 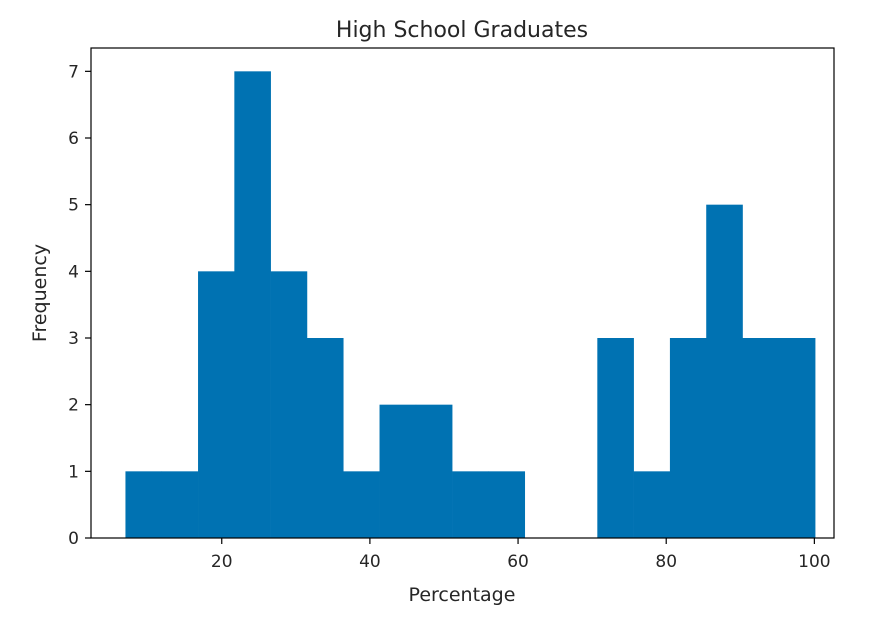 I want to click on y-tick-label-3: 3, so click(x=73, y=339).